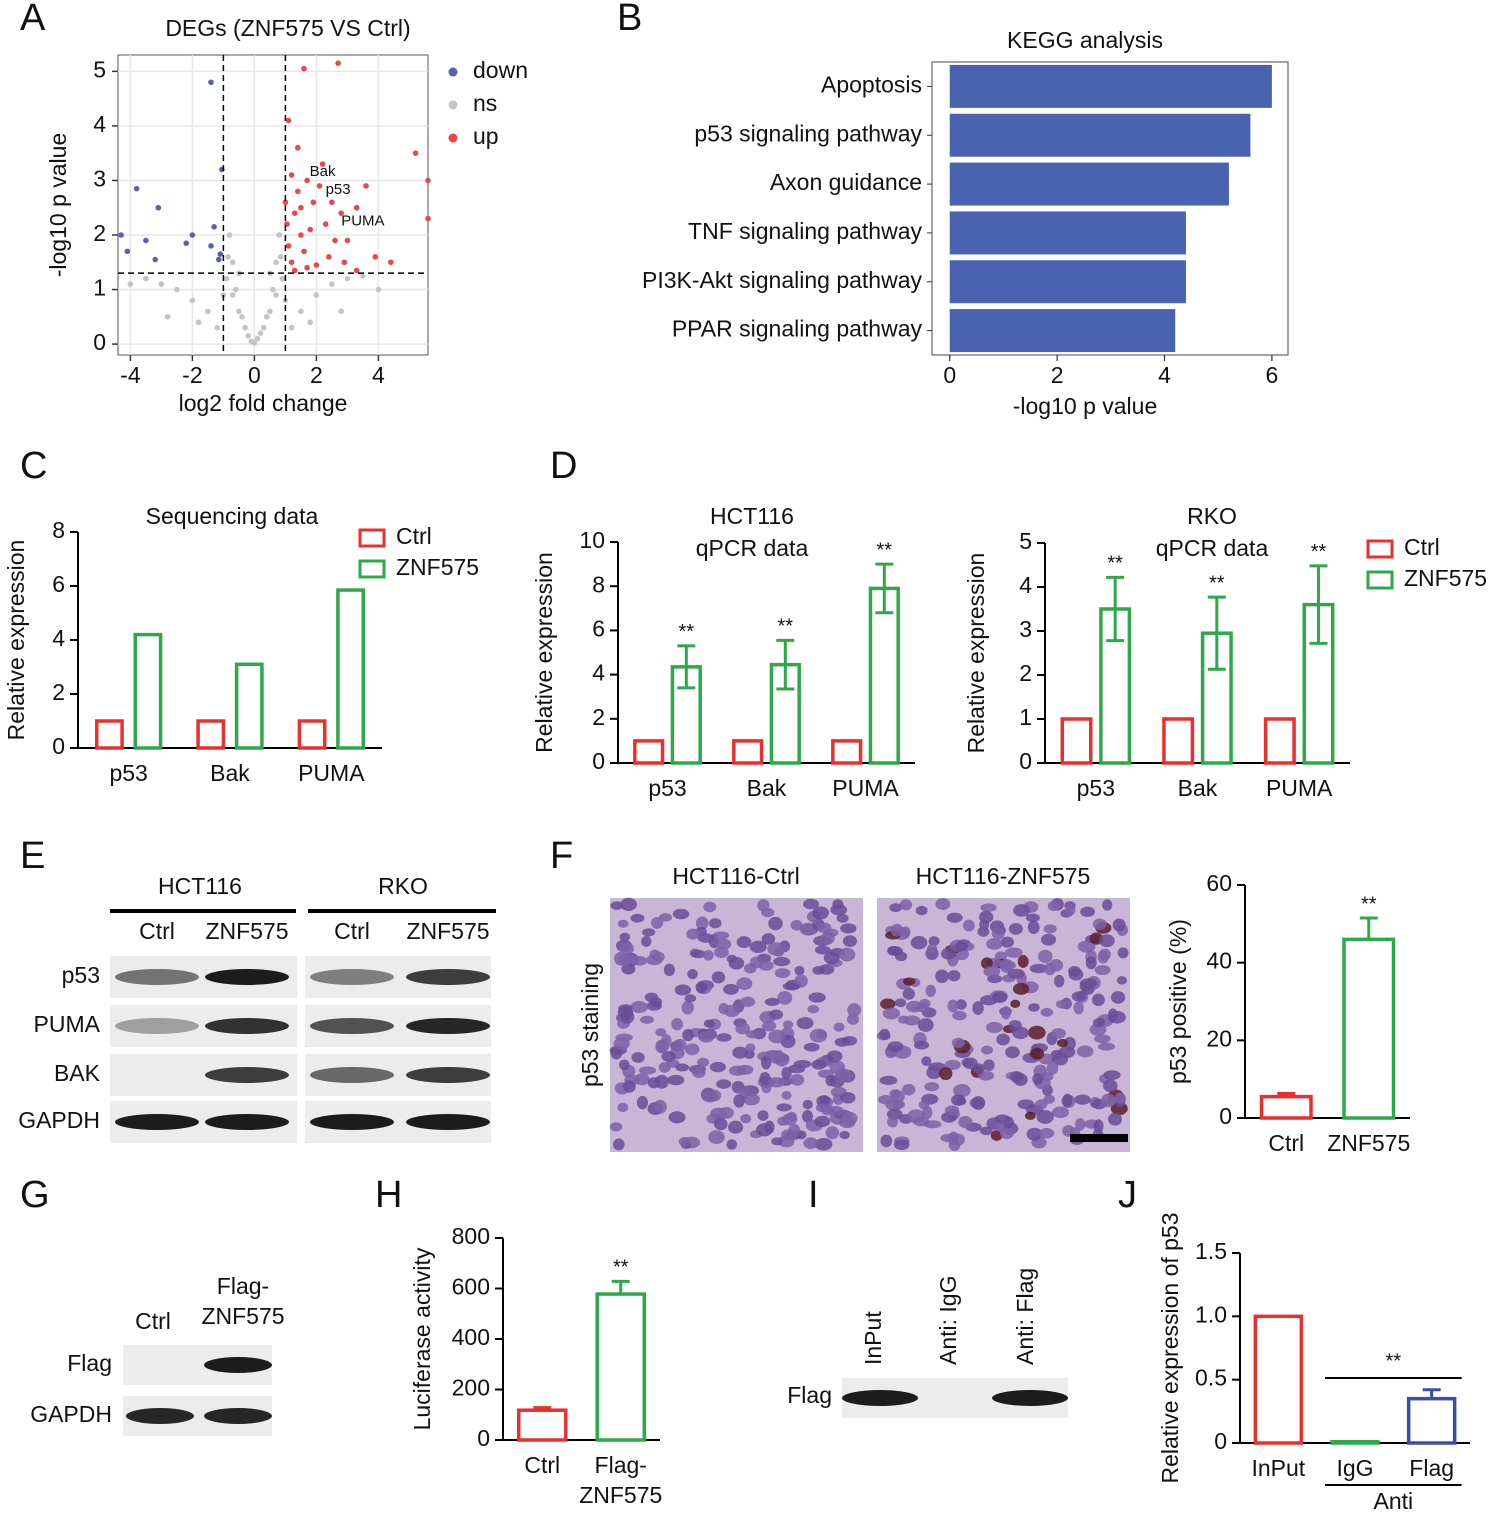 This screenshot has width=1503, height=1514. Describe the element at coordinates (58, 584) in the screenshot. I see `y-tick-label: 6` at that location.